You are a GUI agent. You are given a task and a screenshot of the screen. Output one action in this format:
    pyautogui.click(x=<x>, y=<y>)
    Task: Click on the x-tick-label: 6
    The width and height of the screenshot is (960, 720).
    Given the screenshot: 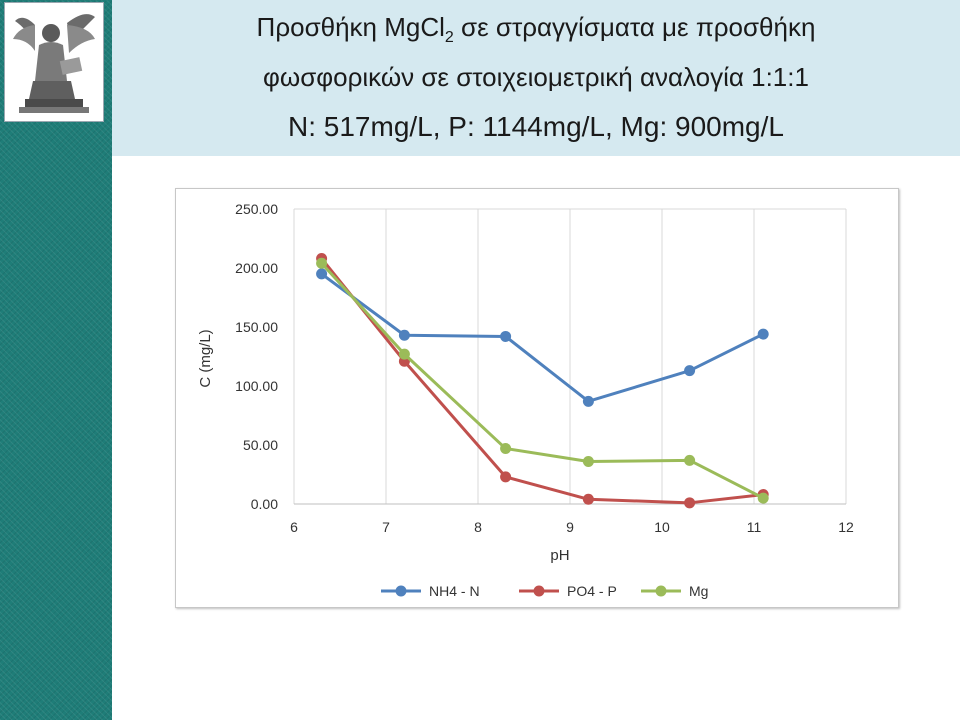 What is the action you would take?
    pyautogui.click(x=294, y=527)
    